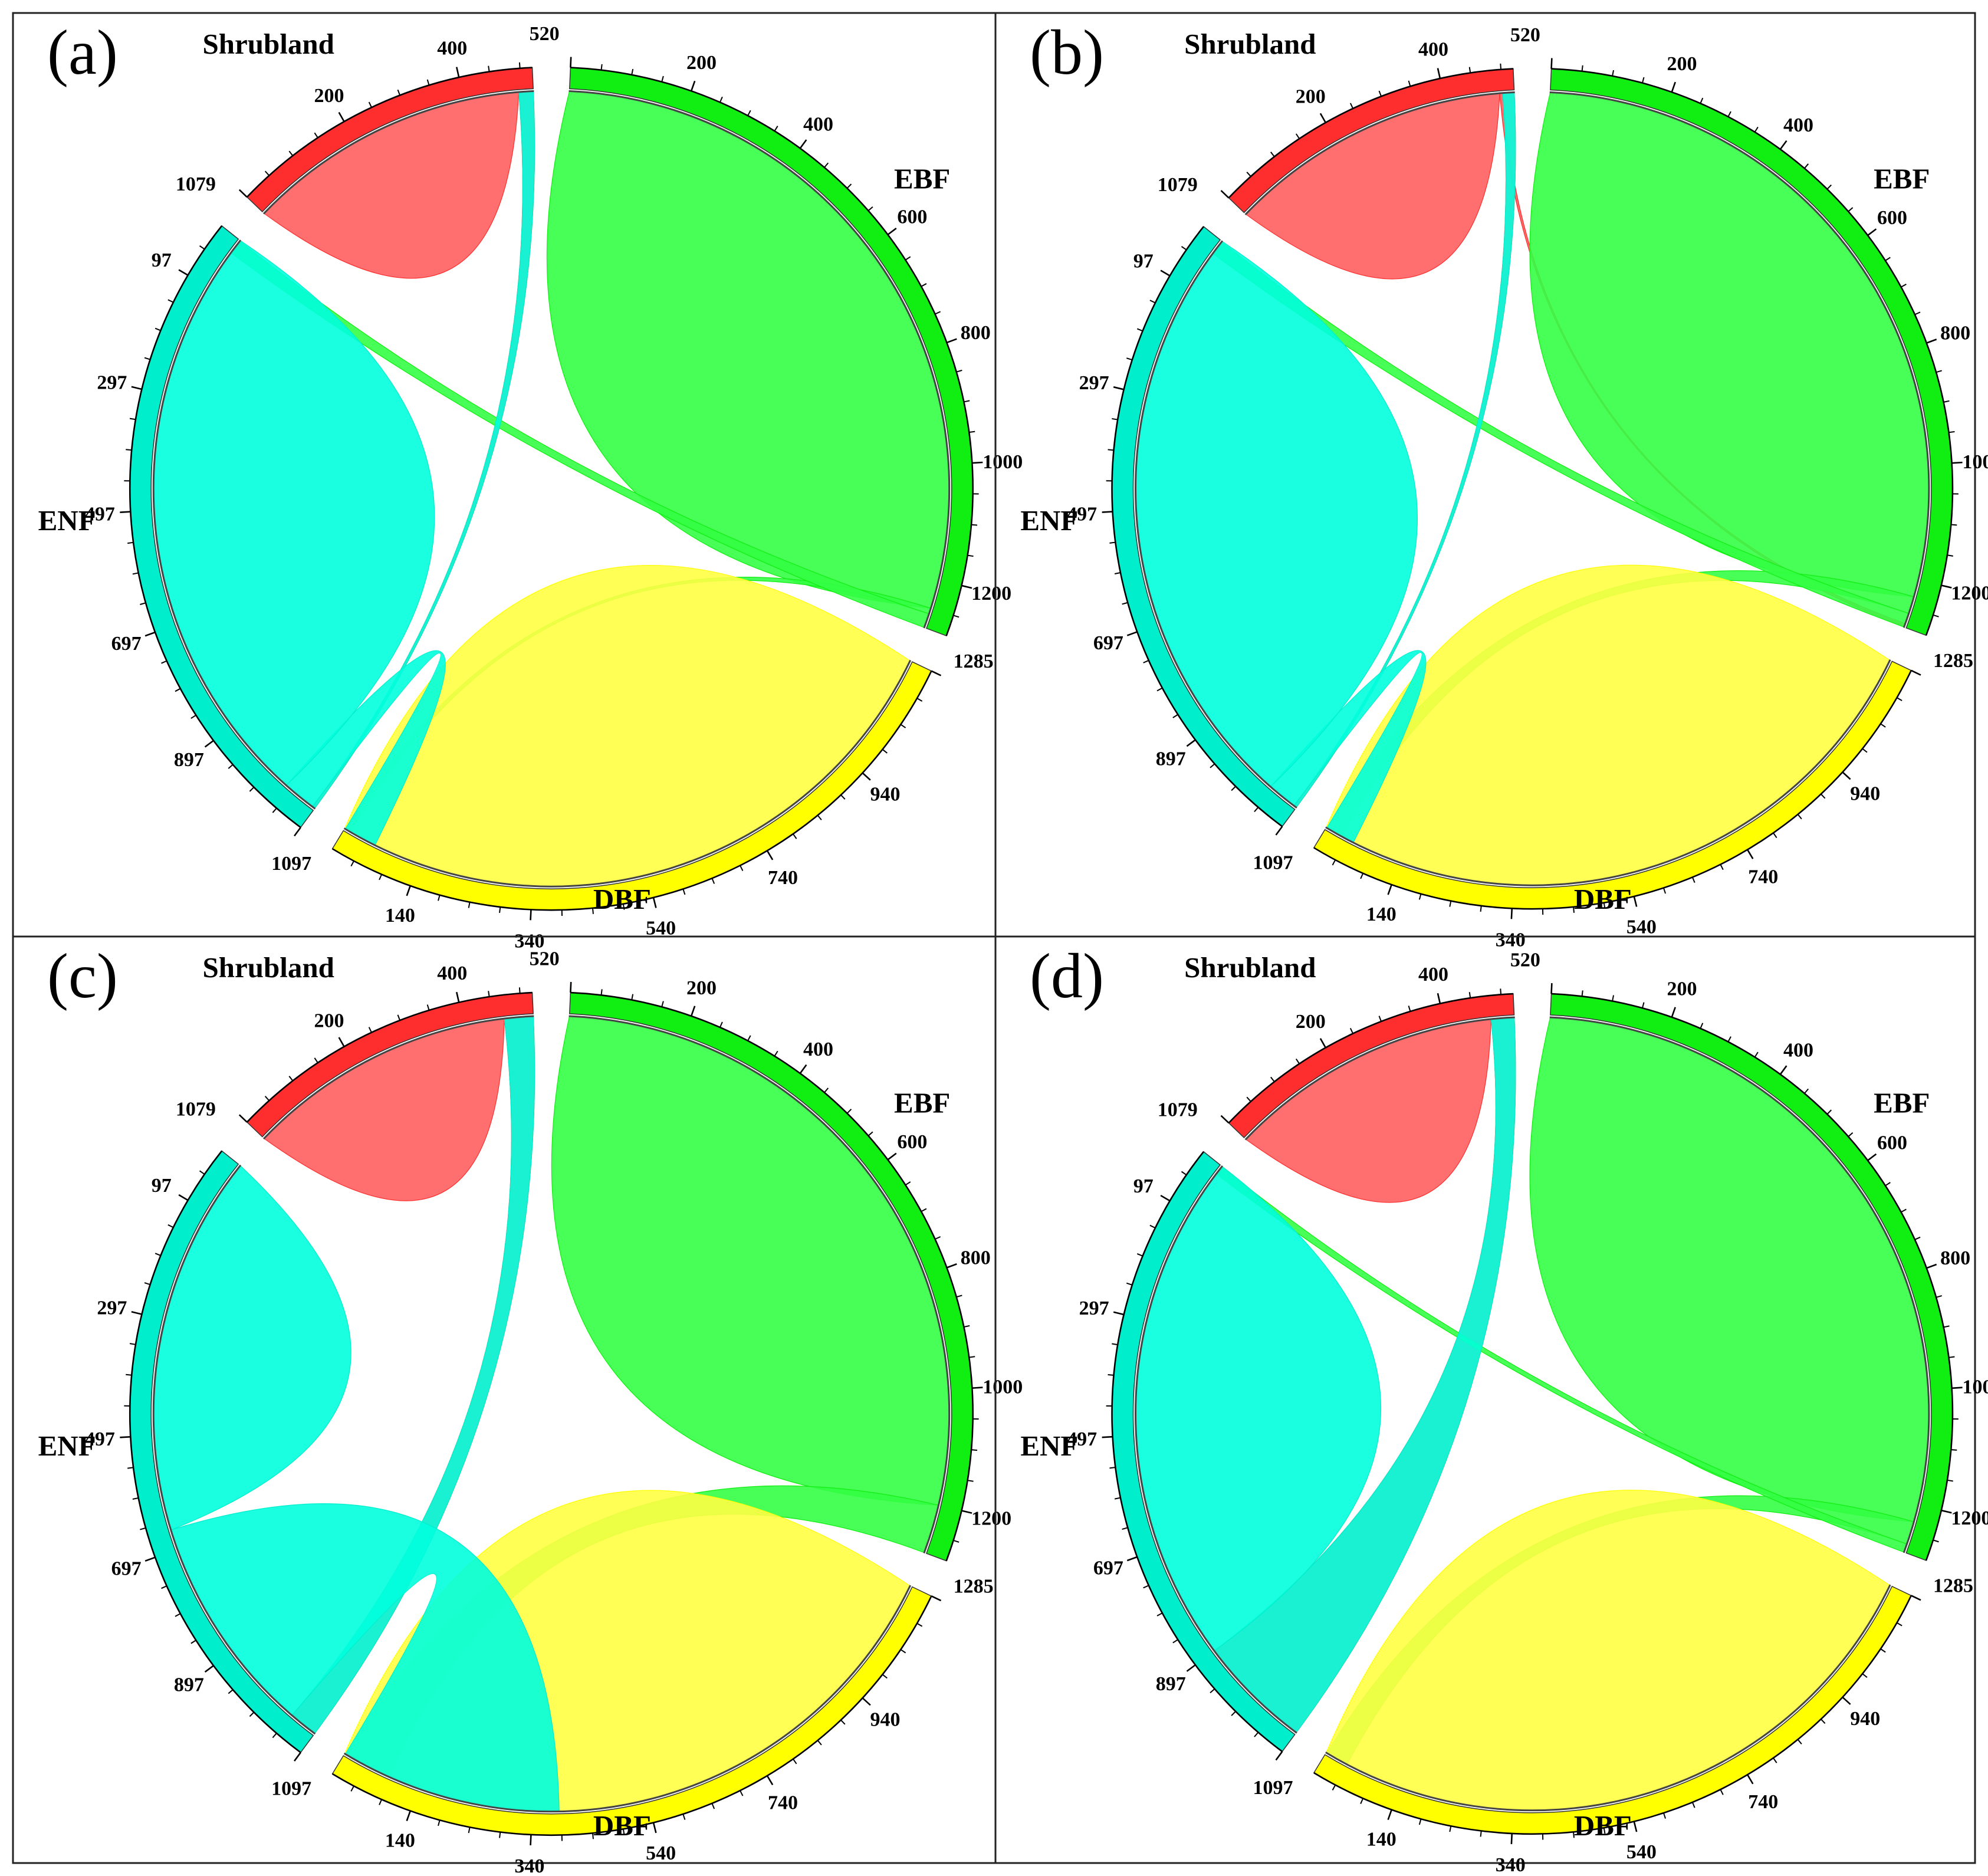 This screenshot has width=1988, height=1876. Describe the element at coordinates (1067, 976) in the screenshot. I see `panel-label: (d)` at that location.